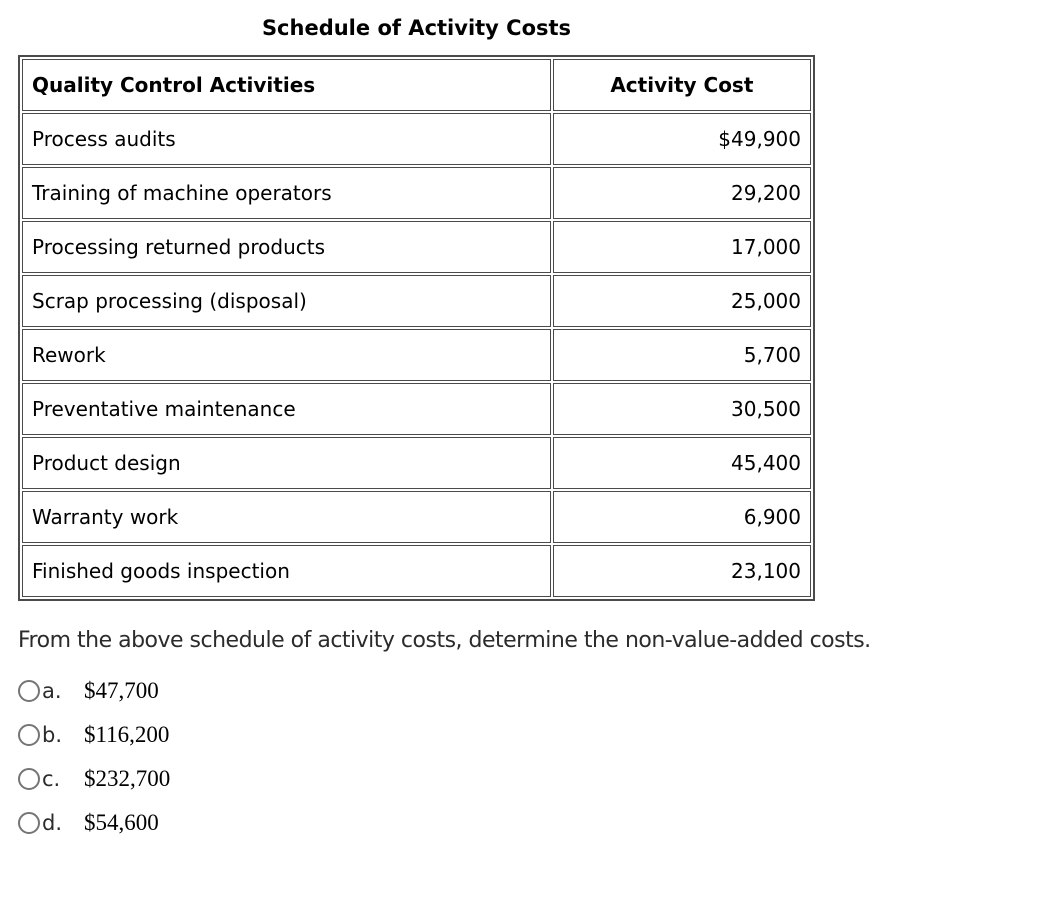  Describe the element at coordinates (286, 463) in the screenshot. I see `activity-cell: Product design` at that location.